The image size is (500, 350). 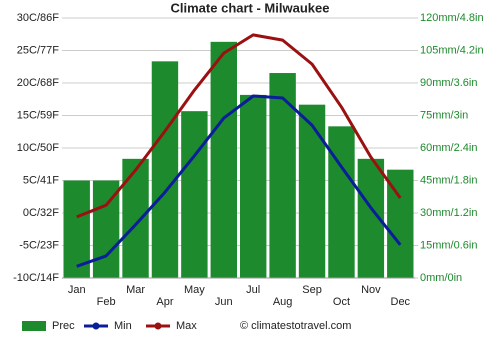 What do you see at coordinates (448, 245) in the screenshot?
I see `y2-tick-label: 15mm/0.6in` at bounding box center [448, 245].